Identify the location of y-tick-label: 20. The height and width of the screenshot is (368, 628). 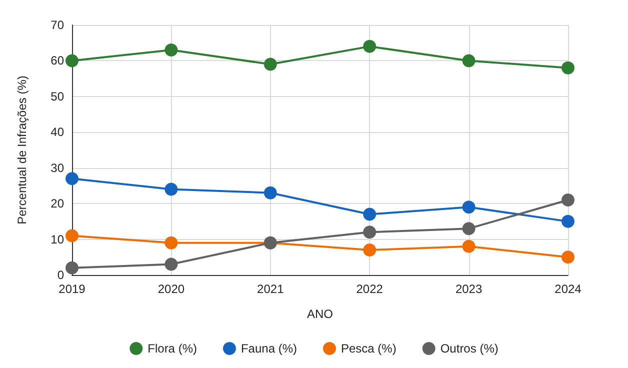
(57, 203).